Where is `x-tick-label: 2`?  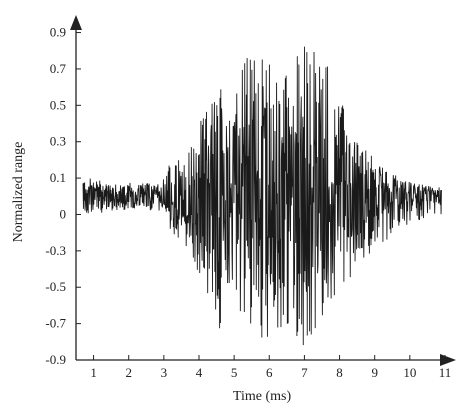 x-tick-label: 2 is located at coordinates (128, 372).